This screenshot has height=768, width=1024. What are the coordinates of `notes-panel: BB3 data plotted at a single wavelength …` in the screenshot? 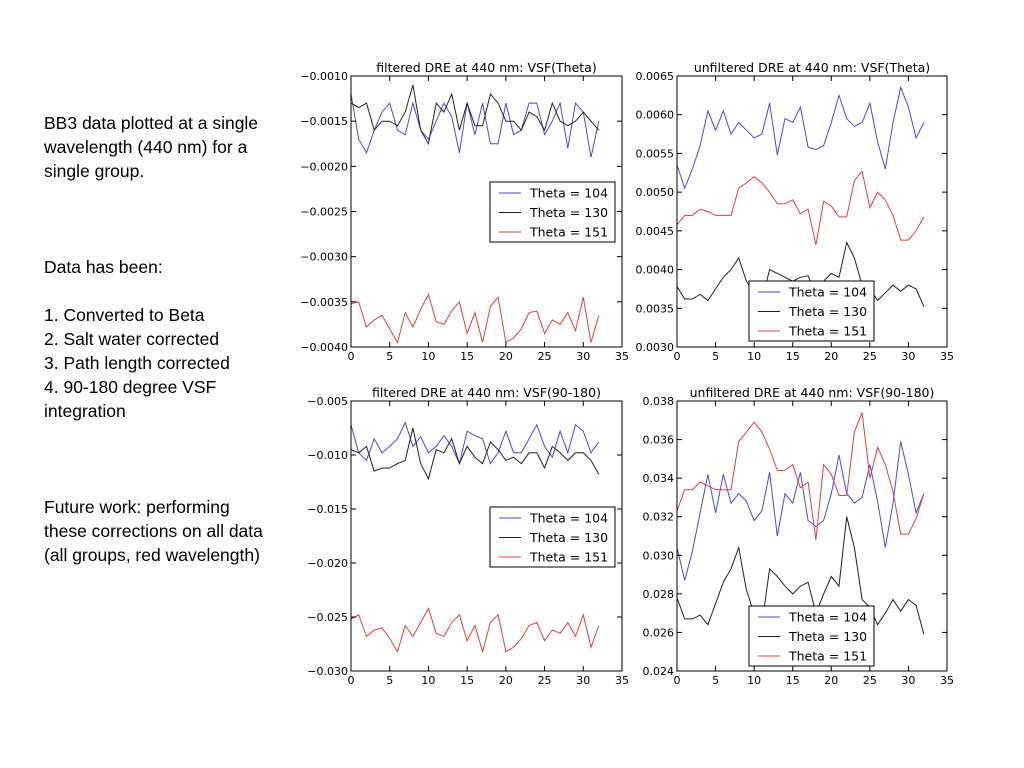 It's located at (159, 339).